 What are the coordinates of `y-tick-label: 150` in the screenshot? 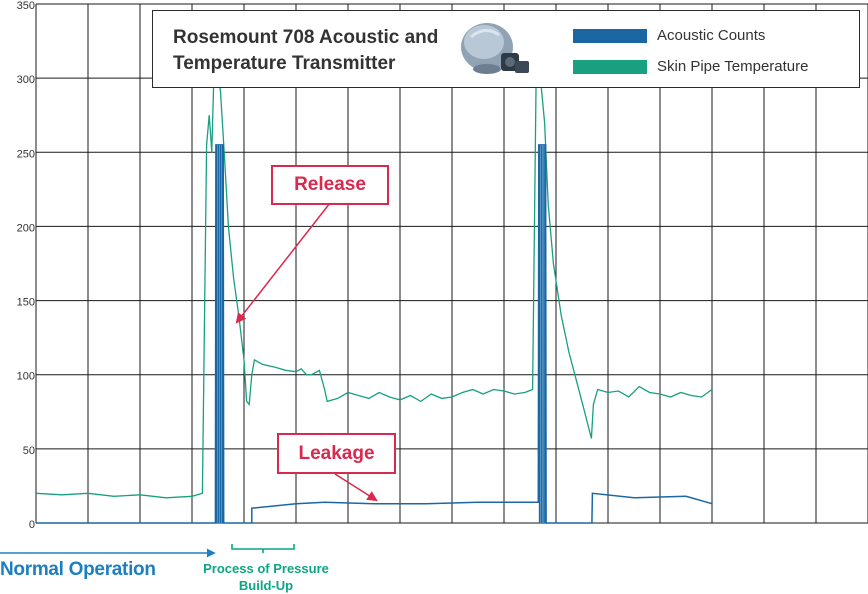 It's located at (26, 303).